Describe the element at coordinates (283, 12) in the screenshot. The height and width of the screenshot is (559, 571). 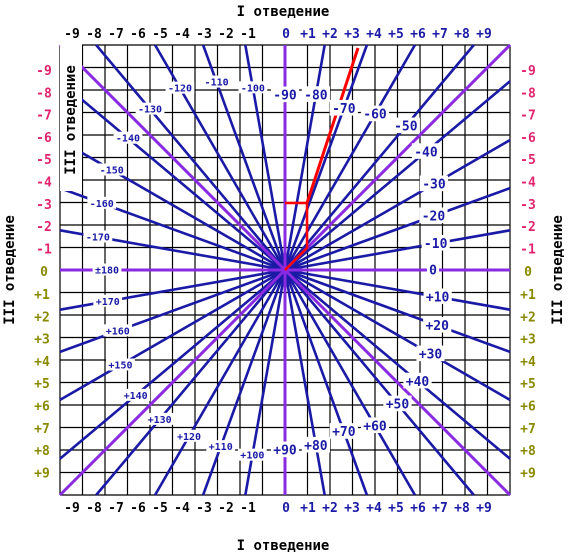
I see `top-lead-title: I отведение` at that location.